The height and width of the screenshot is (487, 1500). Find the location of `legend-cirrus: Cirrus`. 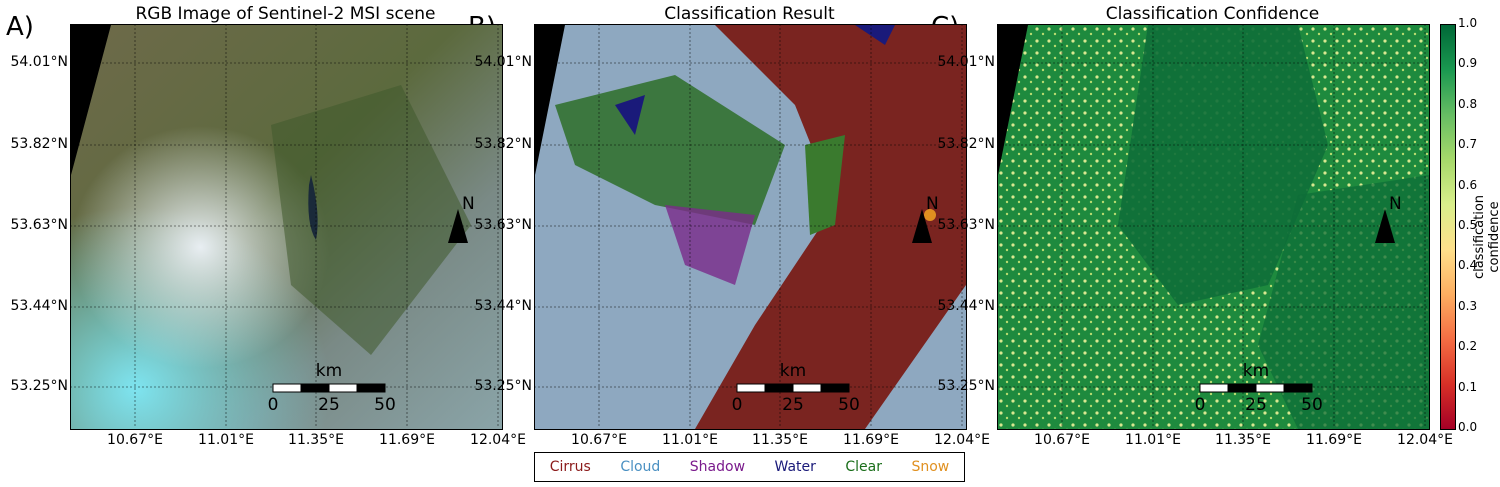

legend-cirrus: Cirrus is located at coordinates (570, 467).